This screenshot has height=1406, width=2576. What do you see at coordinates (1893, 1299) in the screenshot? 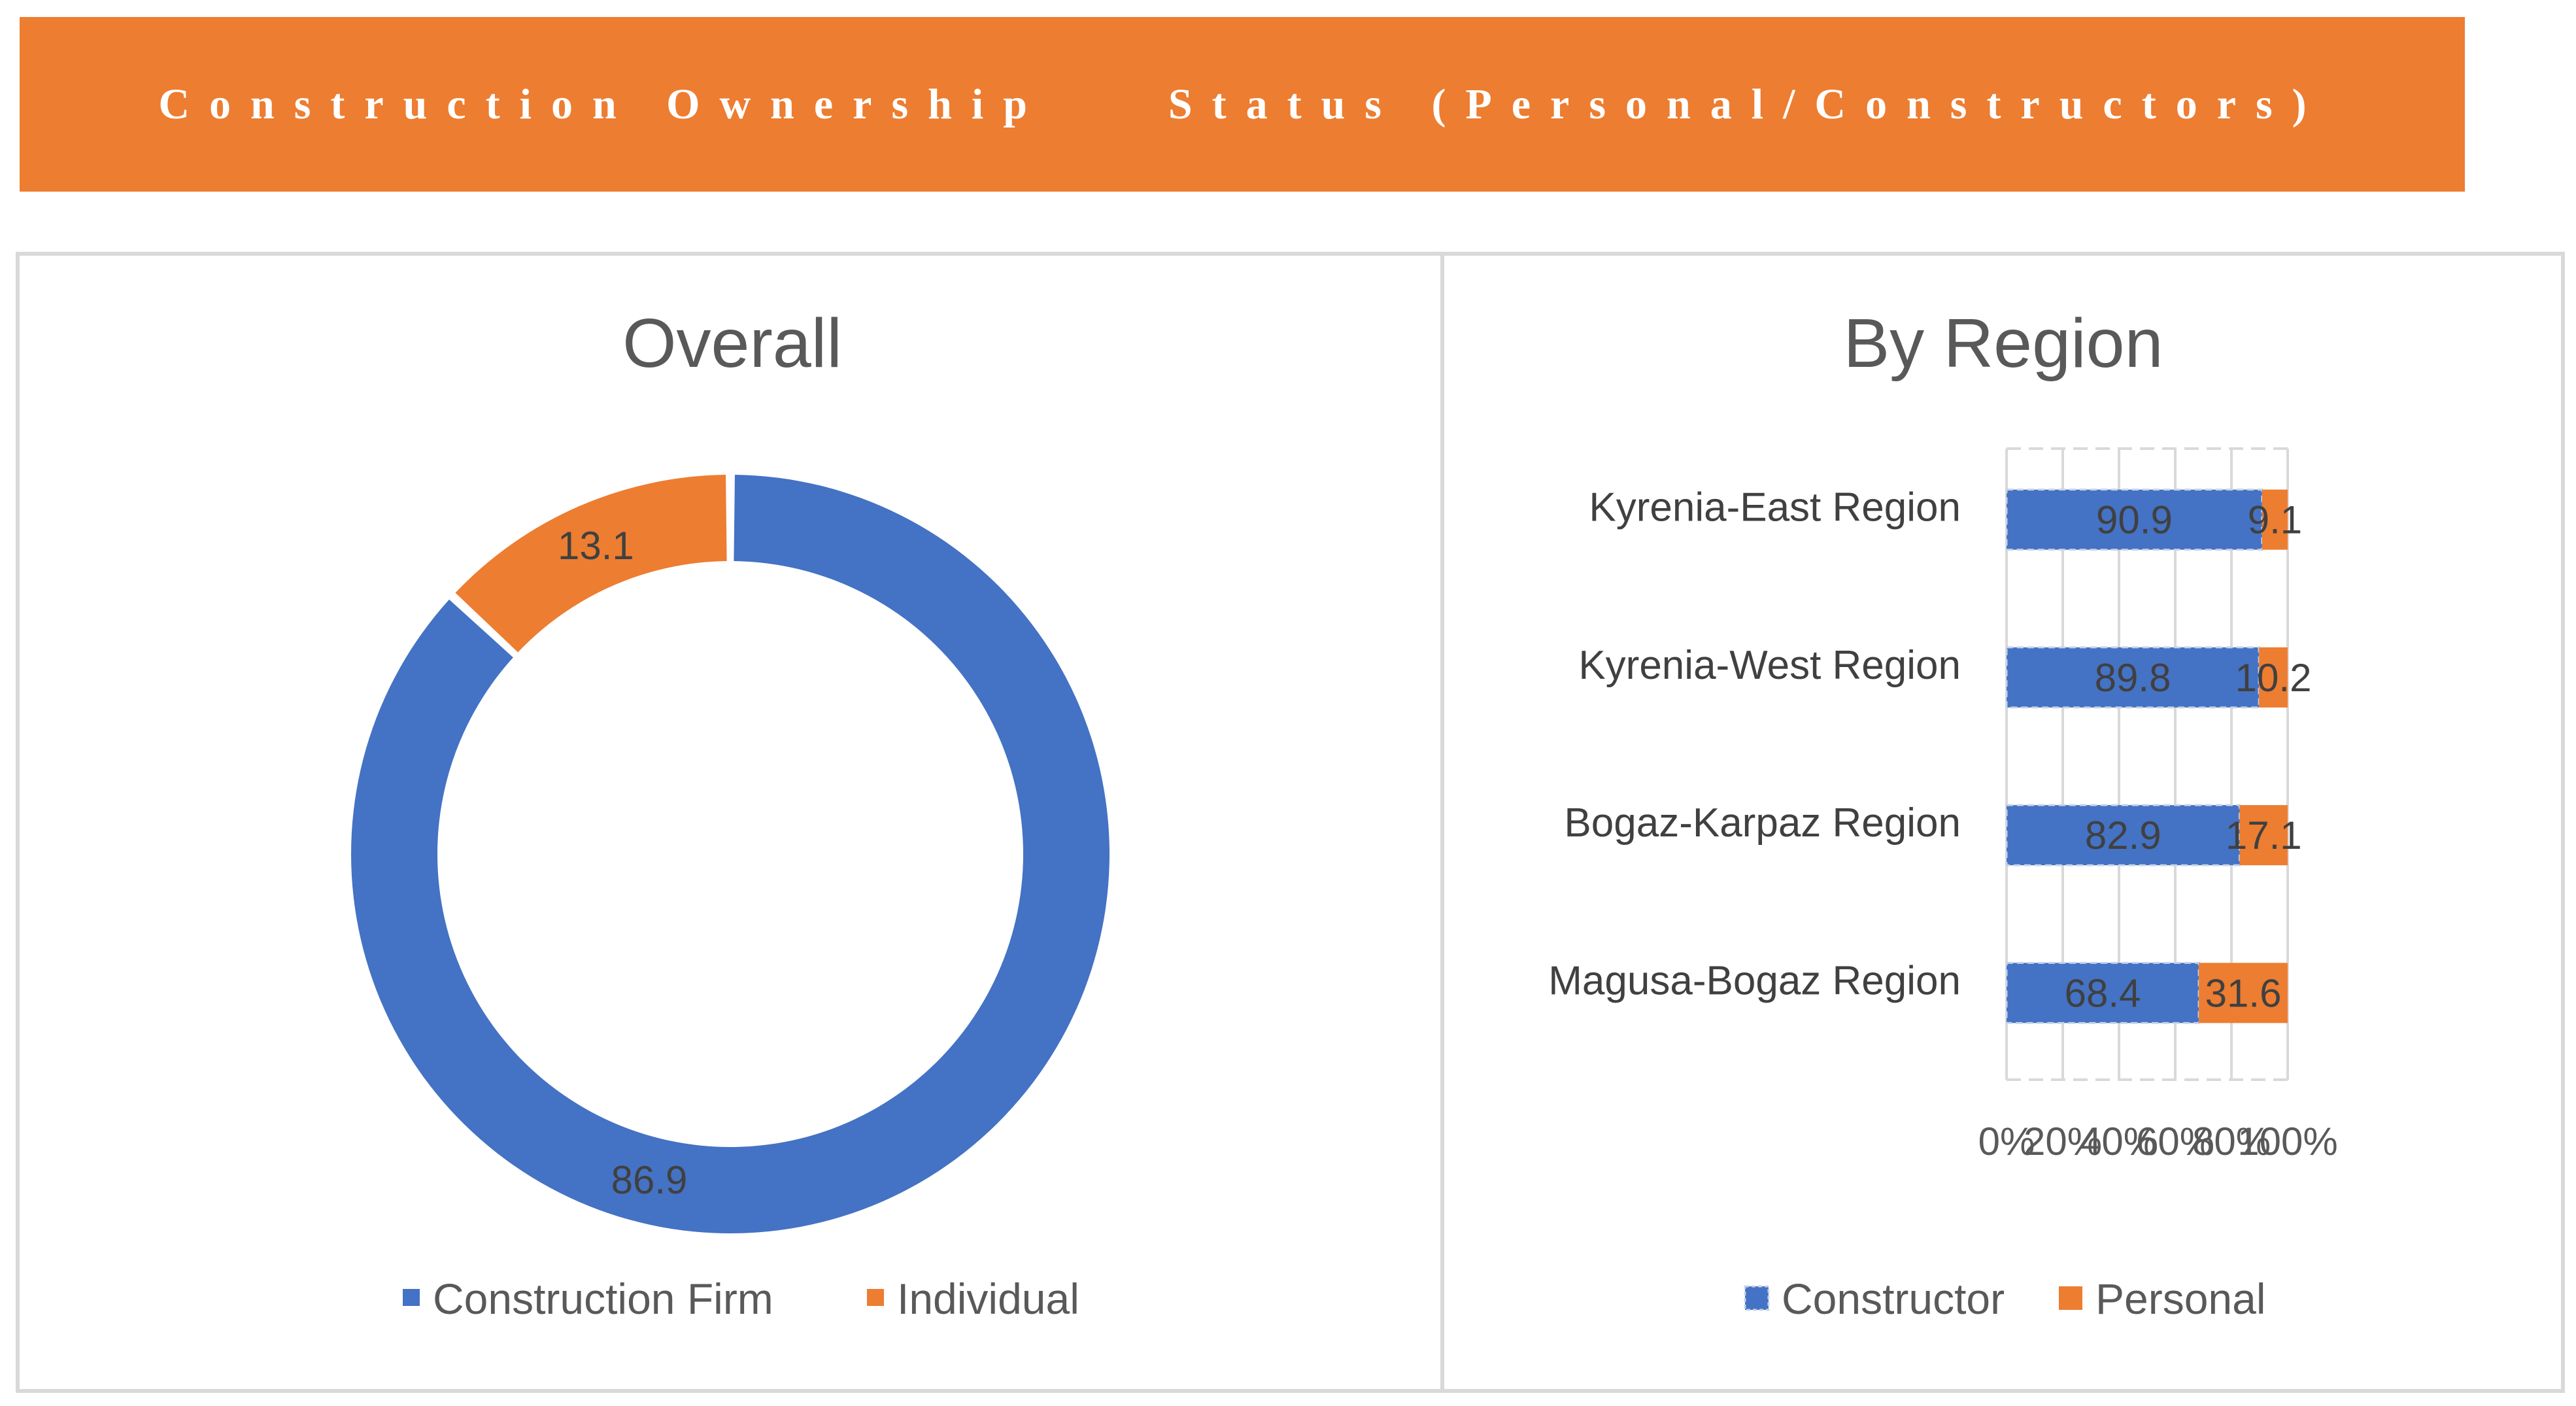
I see `legend-label: Constructor` at bounding box center [1893, 1299].